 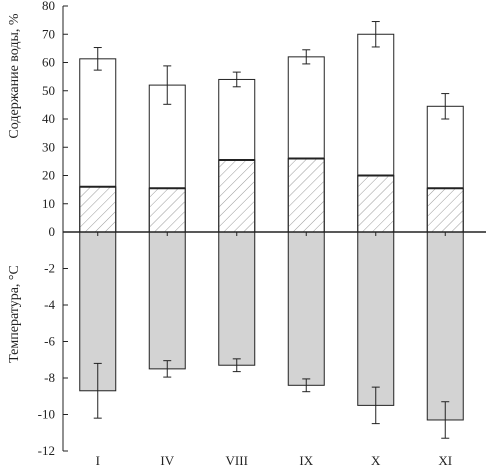 What do you see at coordinates (48, 33) in the screenshot?
I see `upper-y-tick-label: 70` at bounding box center [48, 33].